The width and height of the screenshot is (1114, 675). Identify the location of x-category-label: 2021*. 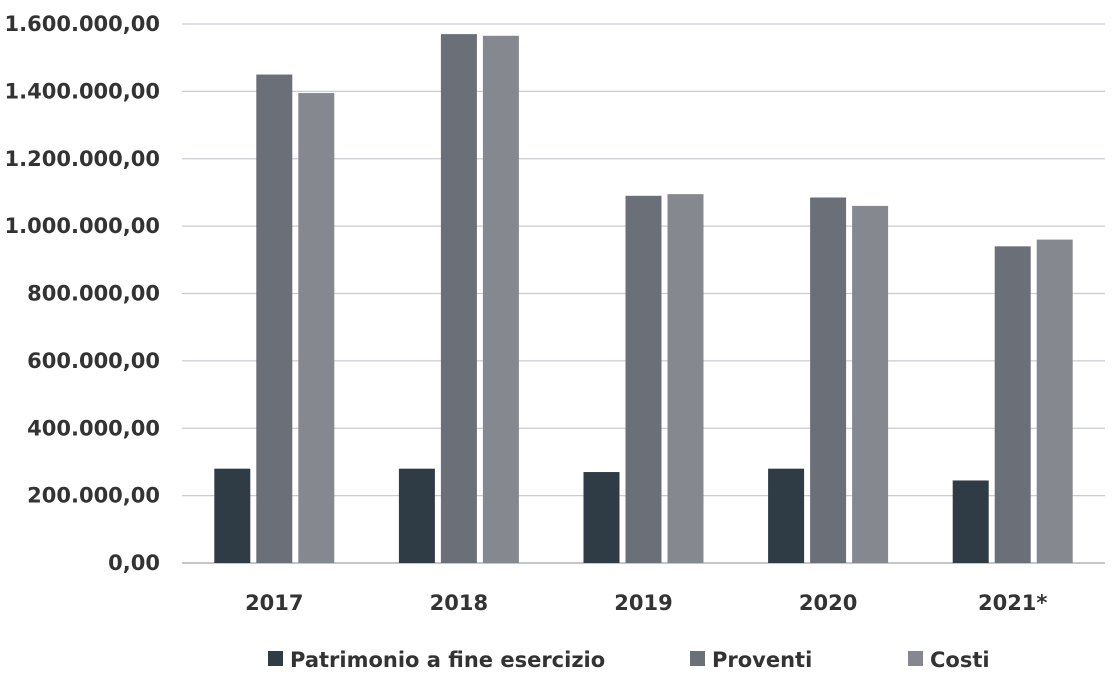
(1012, 603).